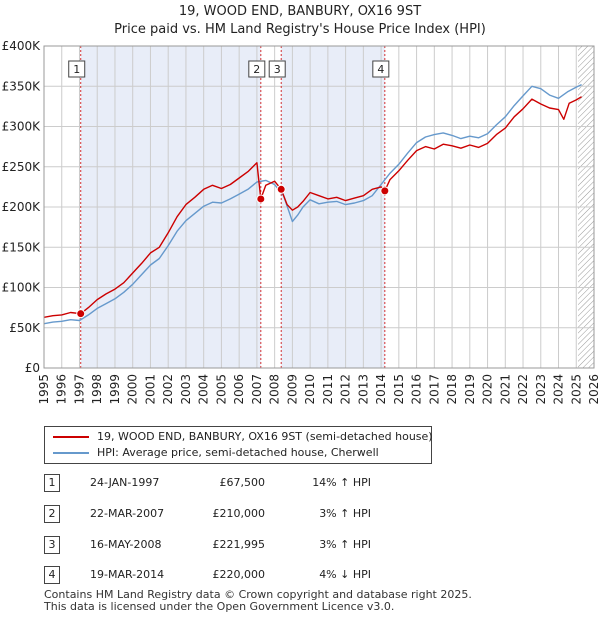  I want to click on x-tick-label: 2026, so click(593, 389).